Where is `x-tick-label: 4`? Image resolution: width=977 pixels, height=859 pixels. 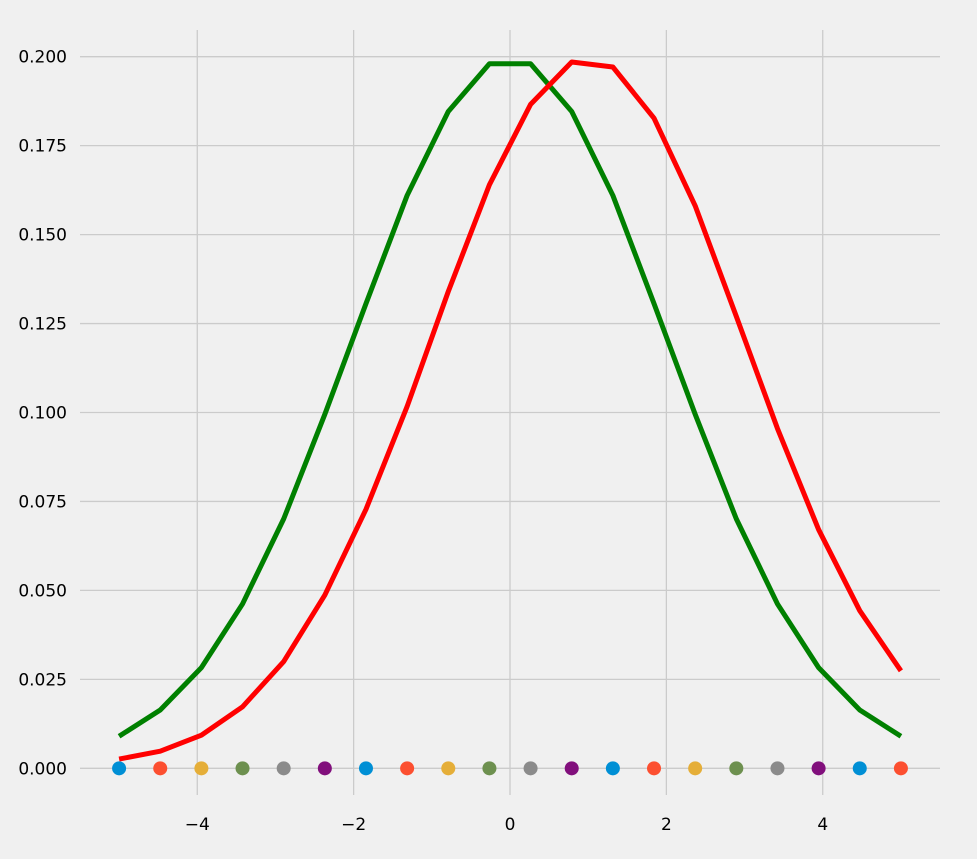 x-tick-label: 4 is located at coordinates (822, 825).